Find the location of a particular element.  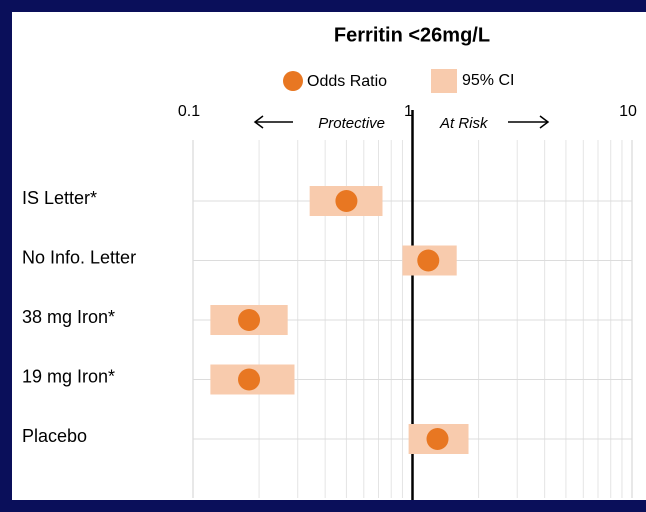

legend-label: 95% CI is located at coordinates (488, 80).